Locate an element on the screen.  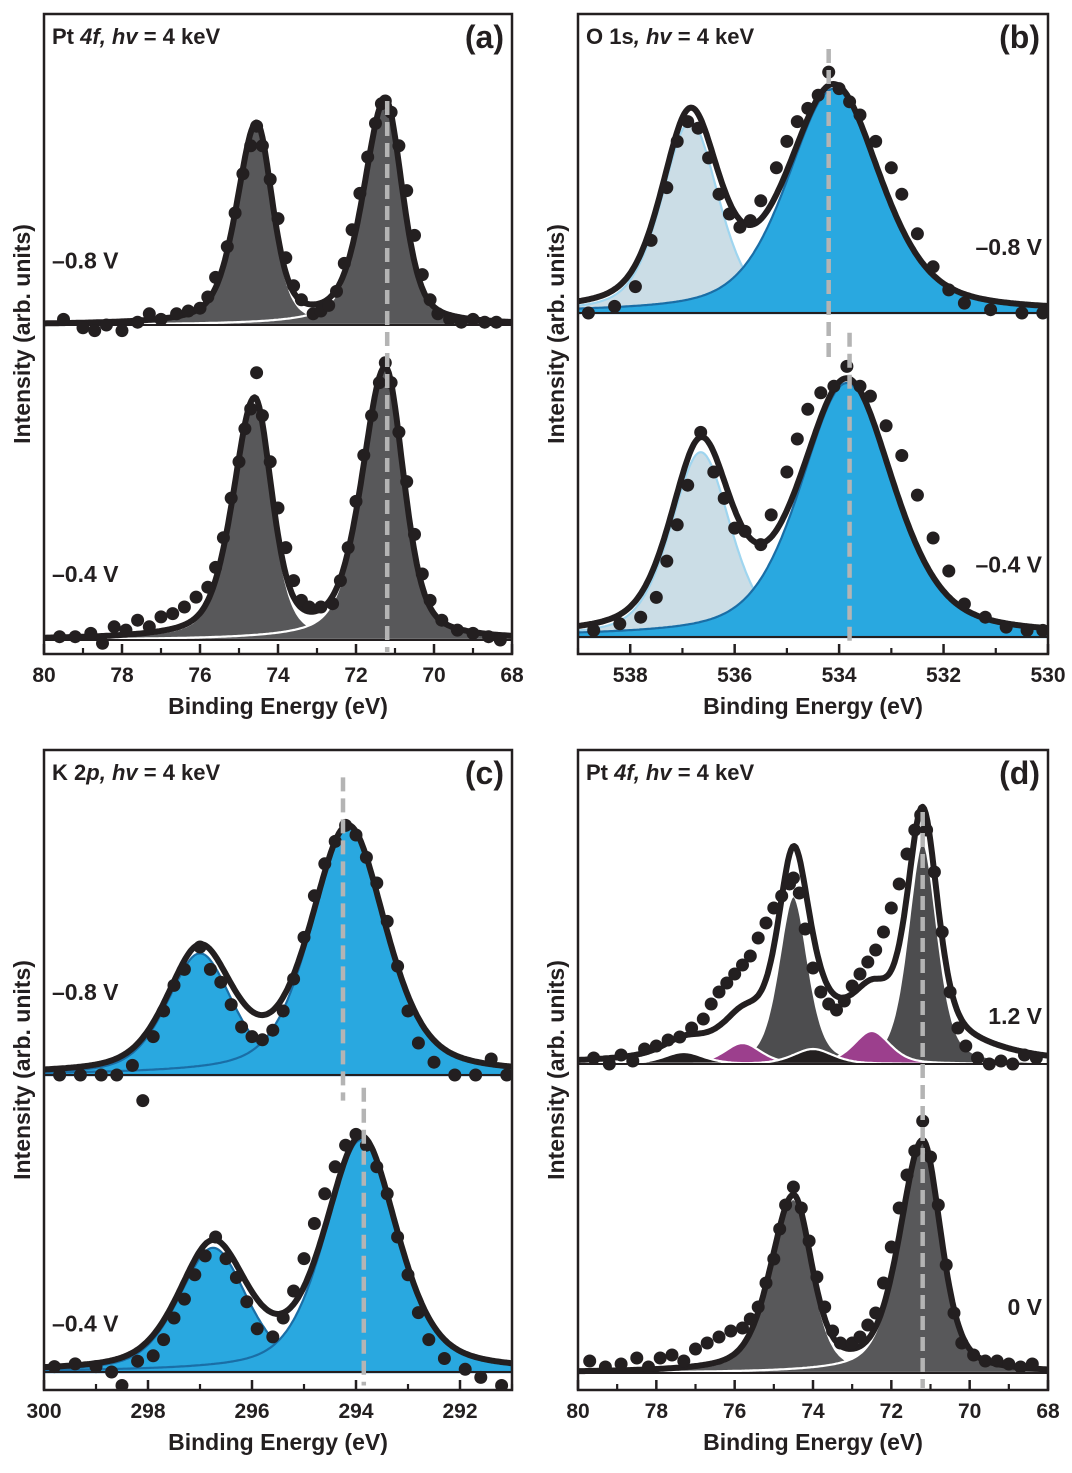
x-tick-label: 80 is located at coordinates (43, 675).